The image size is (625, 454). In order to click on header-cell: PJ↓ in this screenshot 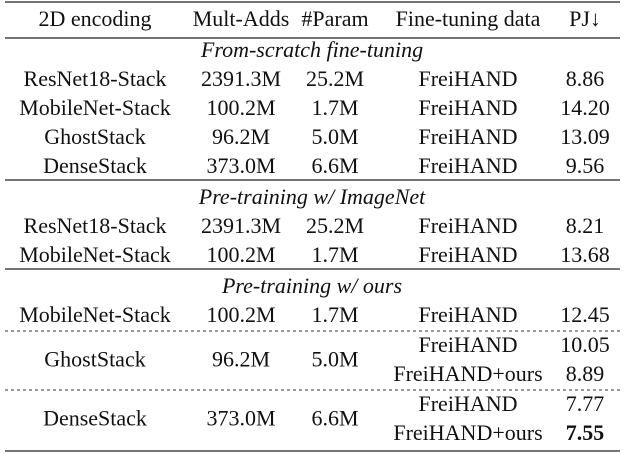, I will do `click(585, 18)`.